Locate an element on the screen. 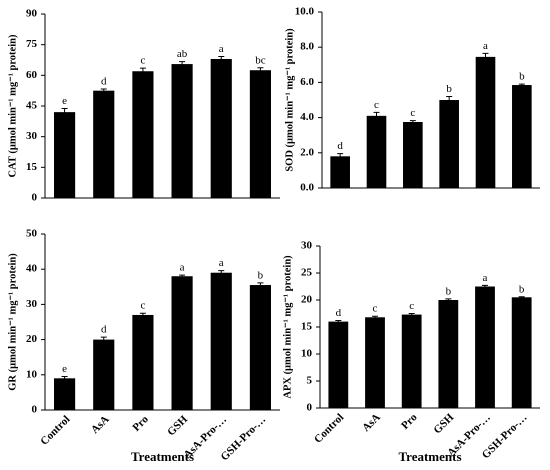 The width and height of the screenshot is (550, 470). y-axis-label: SOD (μmol min⁻¹ mg⁻¹ protein) is located at coordinates (289, 100).